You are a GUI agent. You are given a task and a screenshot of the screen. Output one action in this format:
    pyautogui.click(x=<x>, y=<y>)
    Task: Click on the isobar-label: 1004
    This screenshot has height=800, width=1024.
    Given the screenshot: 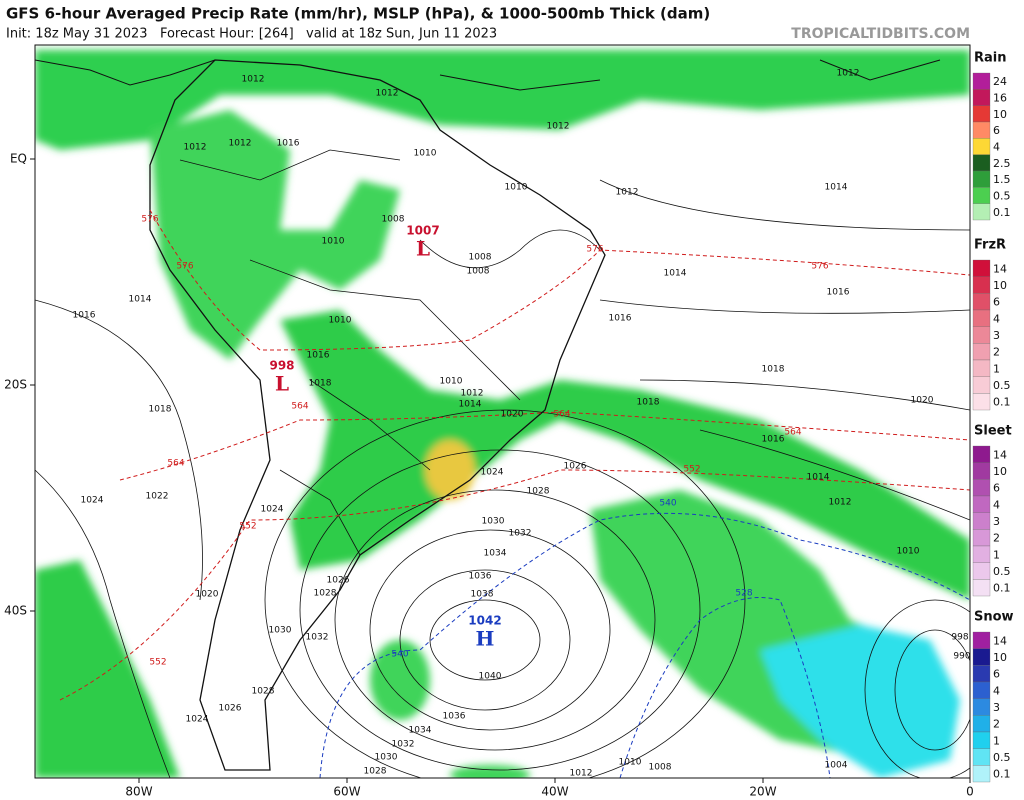 What is the action you would take?
    pyautogui.click(x=836, y=766)
    